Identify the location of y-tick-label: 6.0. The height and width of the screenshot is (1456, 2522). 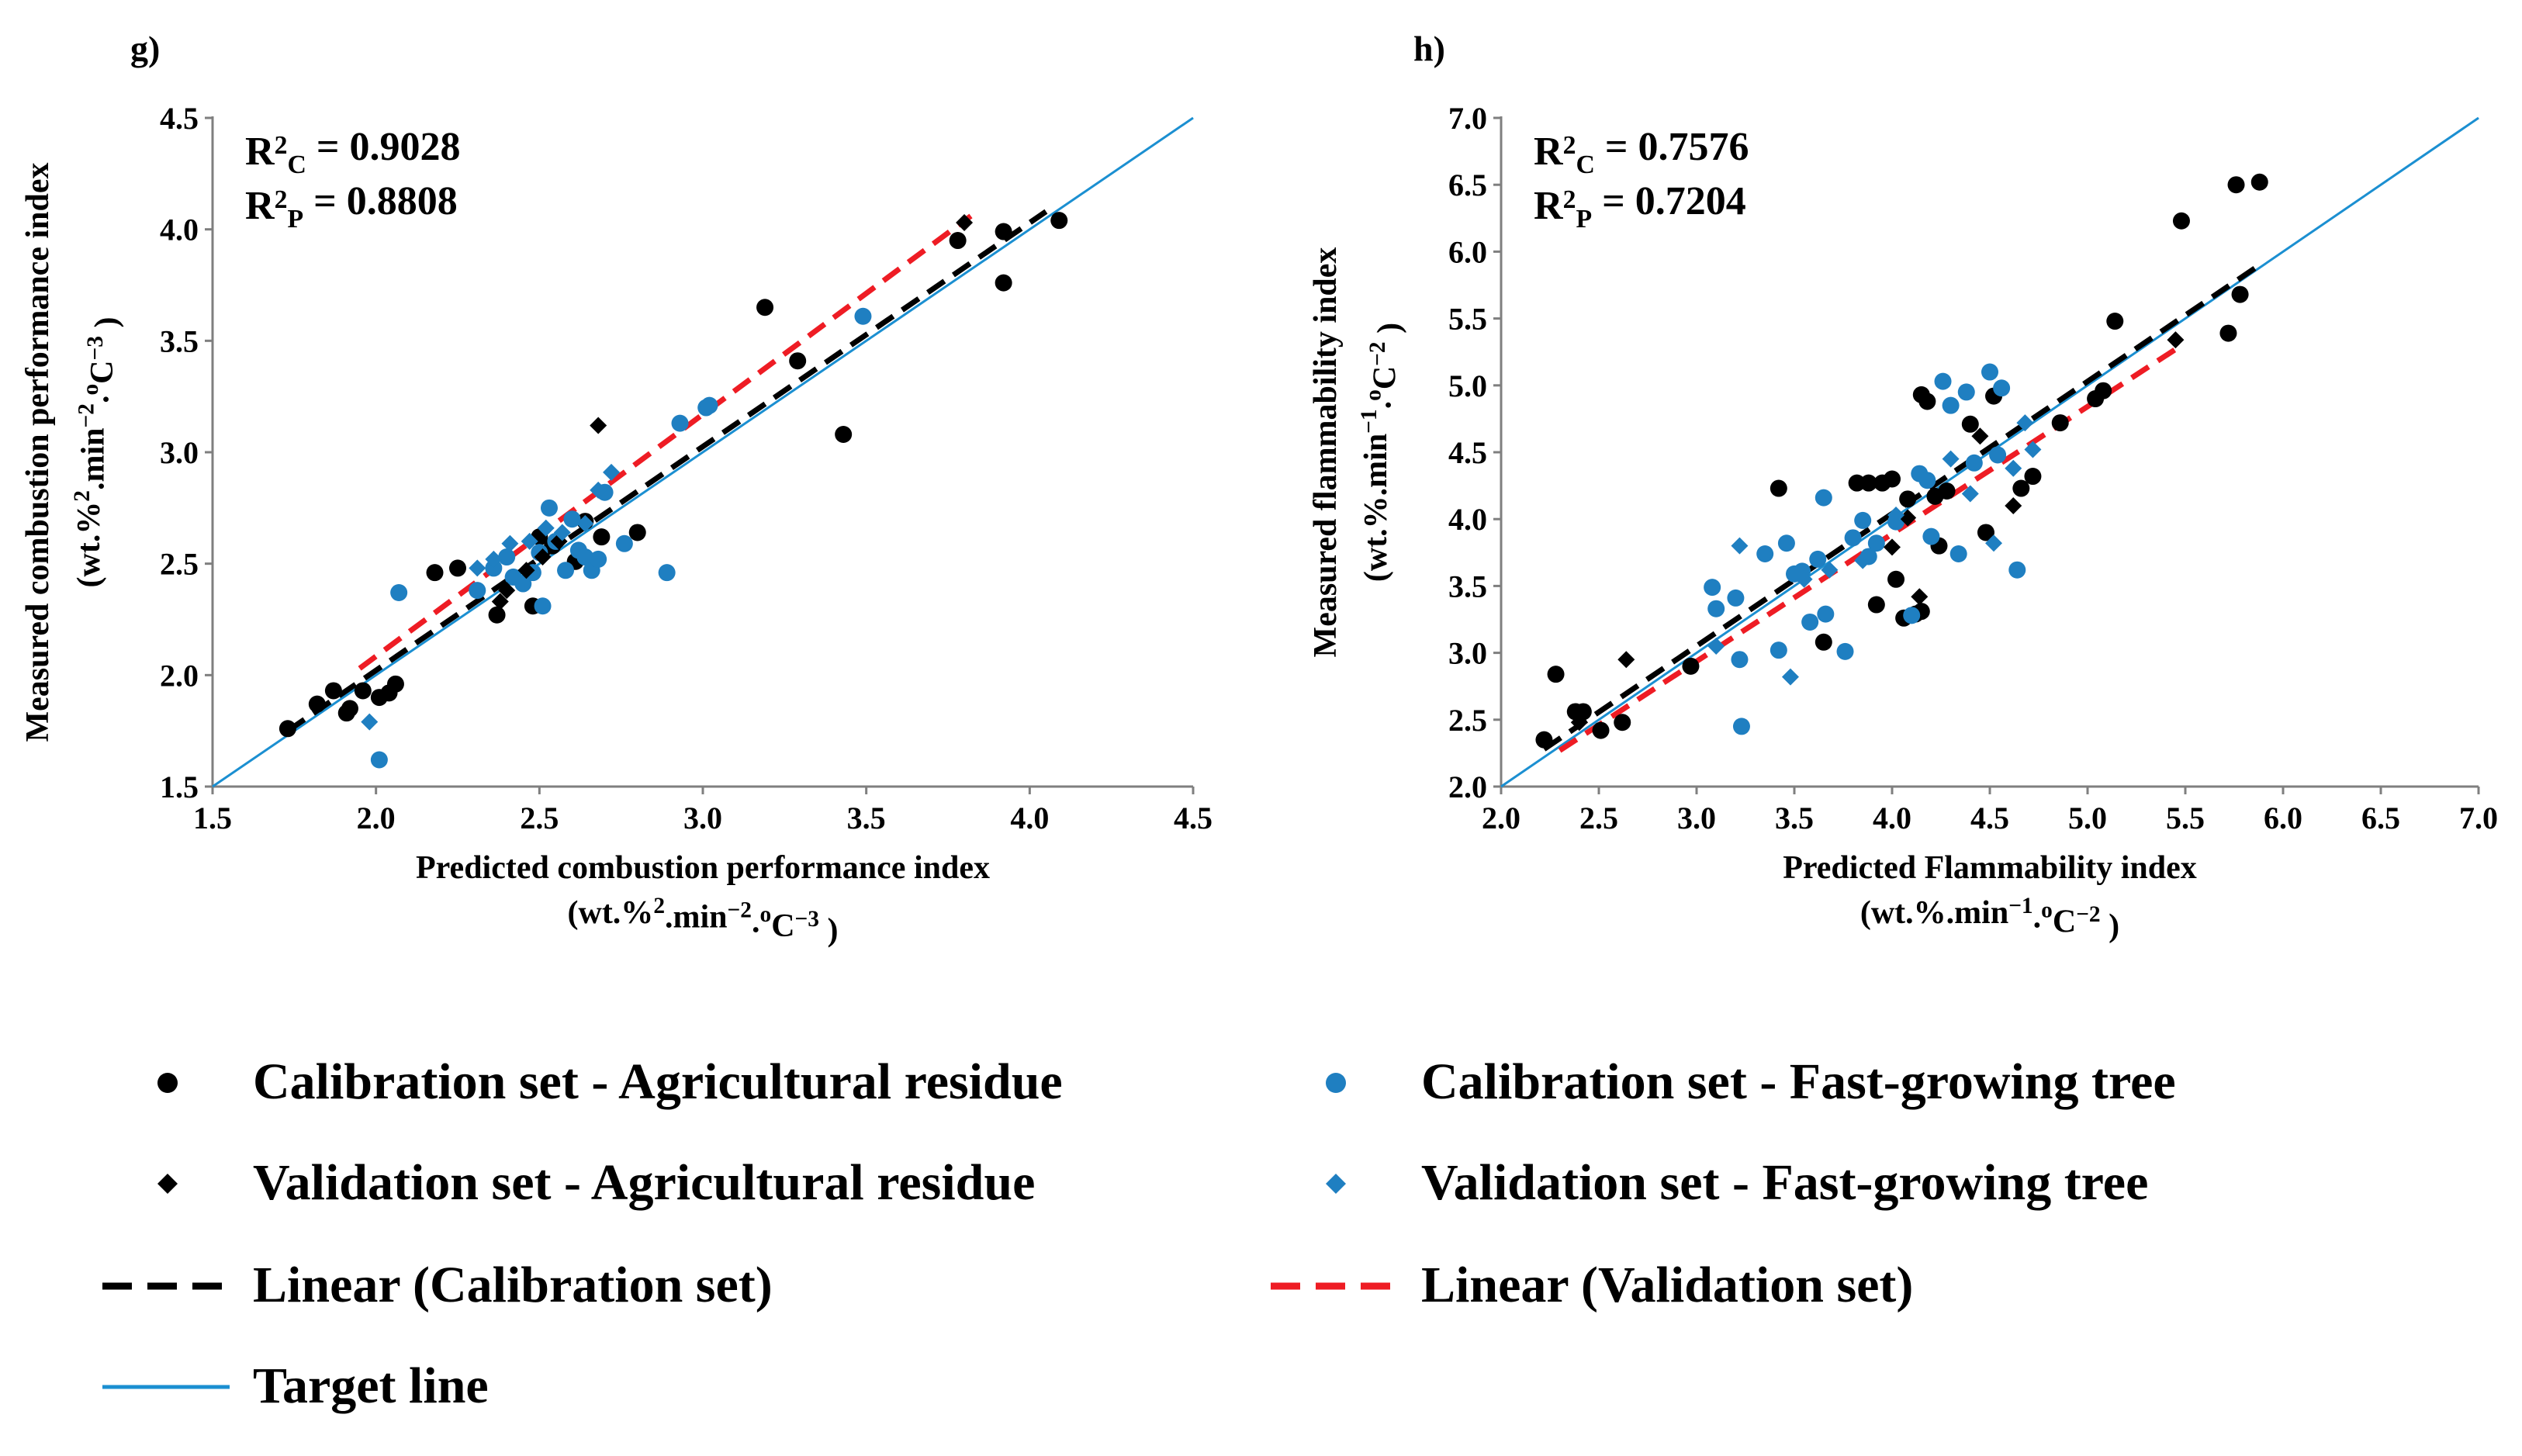
(1468, 251).